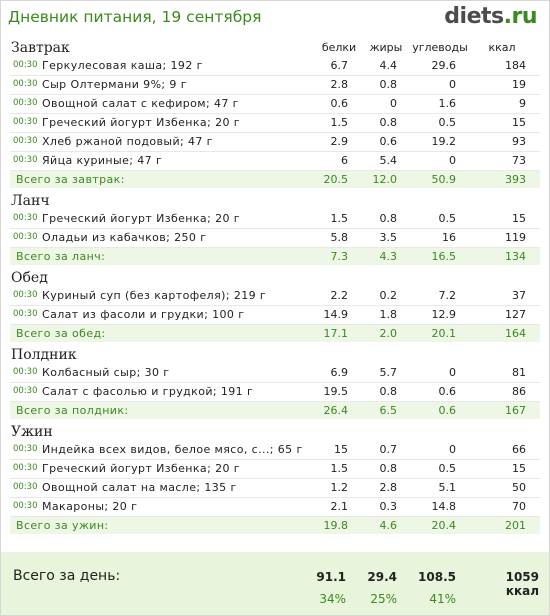  What do you see at coordinates (339, 372) in the screenshot?
I see `protein-value: 6.9` at bounding box center [339, 372].